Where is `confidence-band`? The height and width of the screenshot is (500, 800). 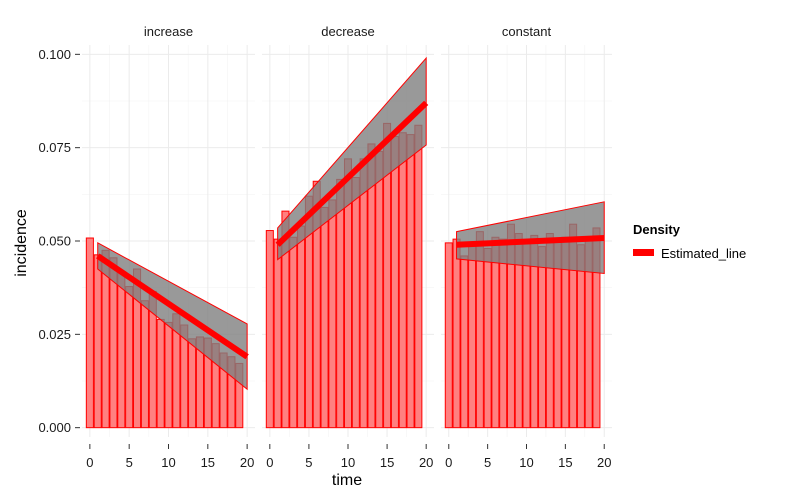 confidence-band is located at coordinates (530, 238).